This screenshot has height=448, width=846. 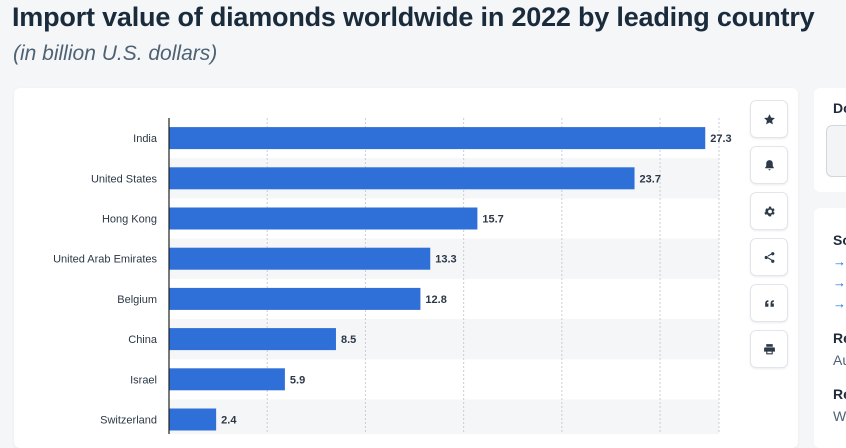 What do you see at coordinates (839, 416) in the screenshot?
I see `region-value: W` at bounding box center [839, 416].